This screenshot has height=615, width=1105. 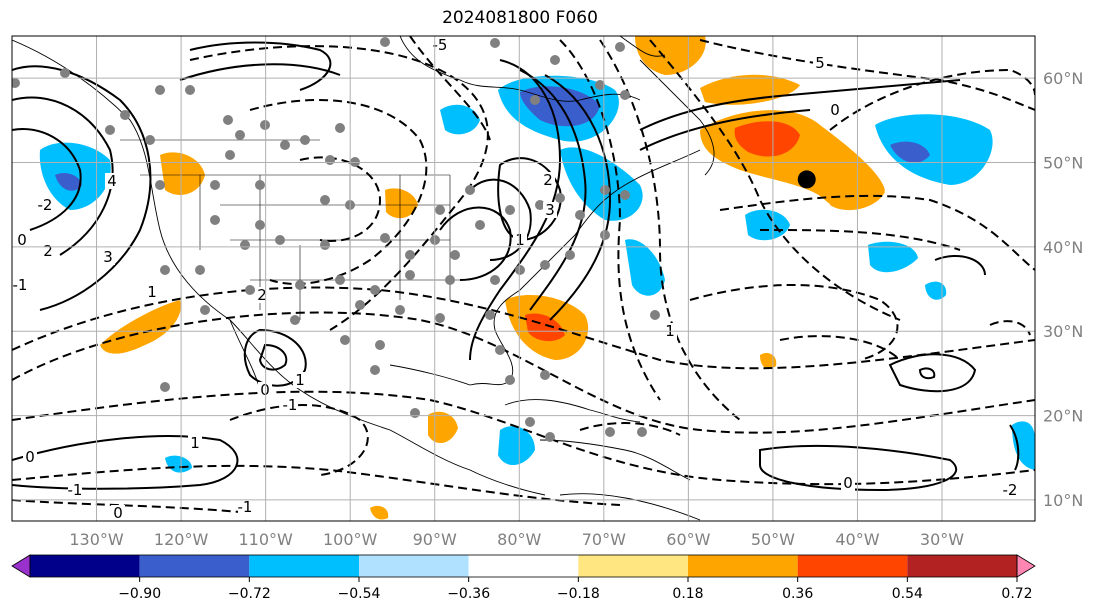 I want to click on location-marker, so click(x=806, y=179).